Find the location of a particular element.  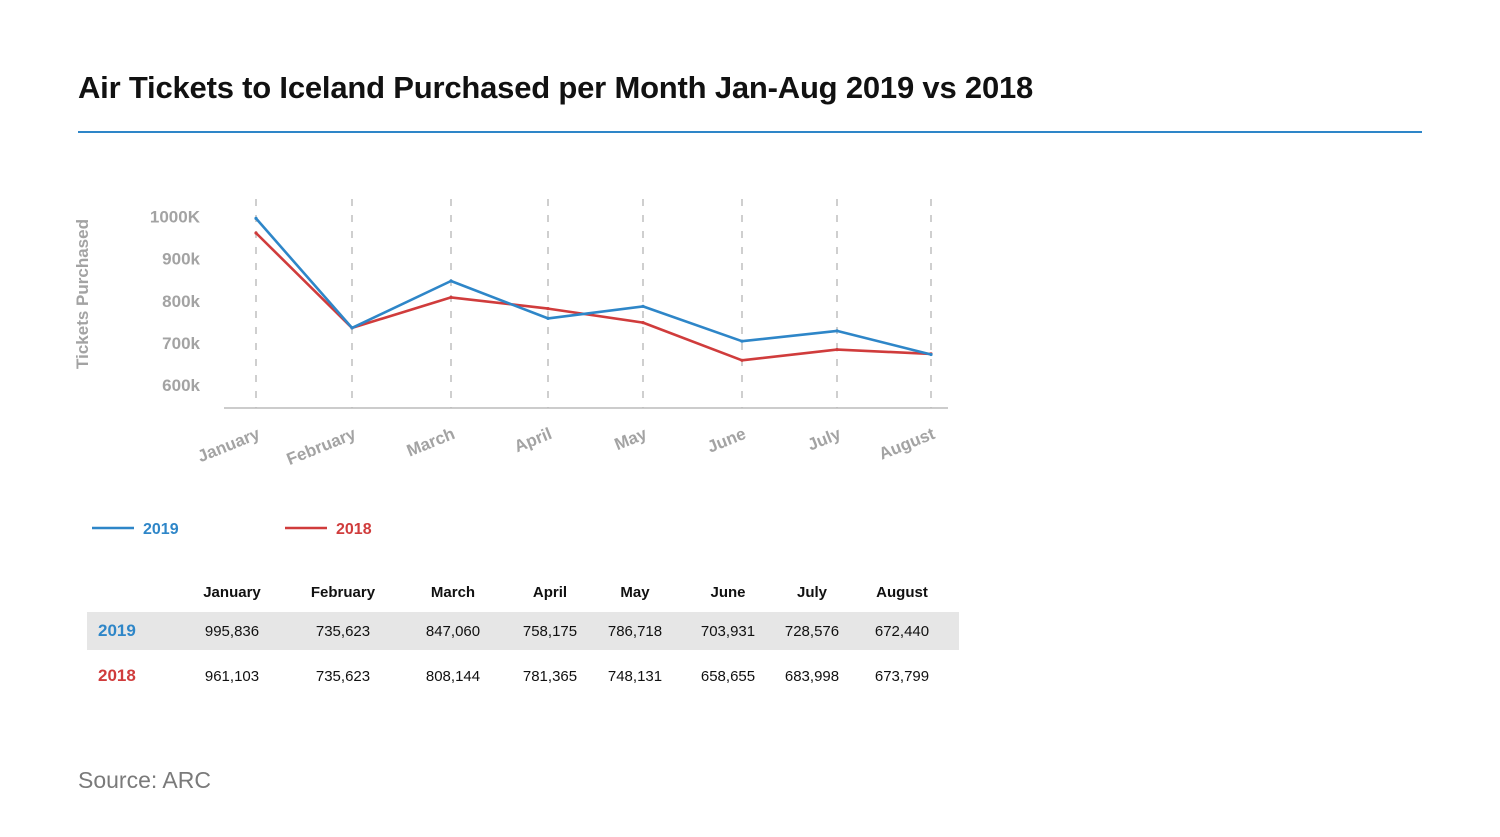

data-point-2018-may is located at coordinates (643, 323).